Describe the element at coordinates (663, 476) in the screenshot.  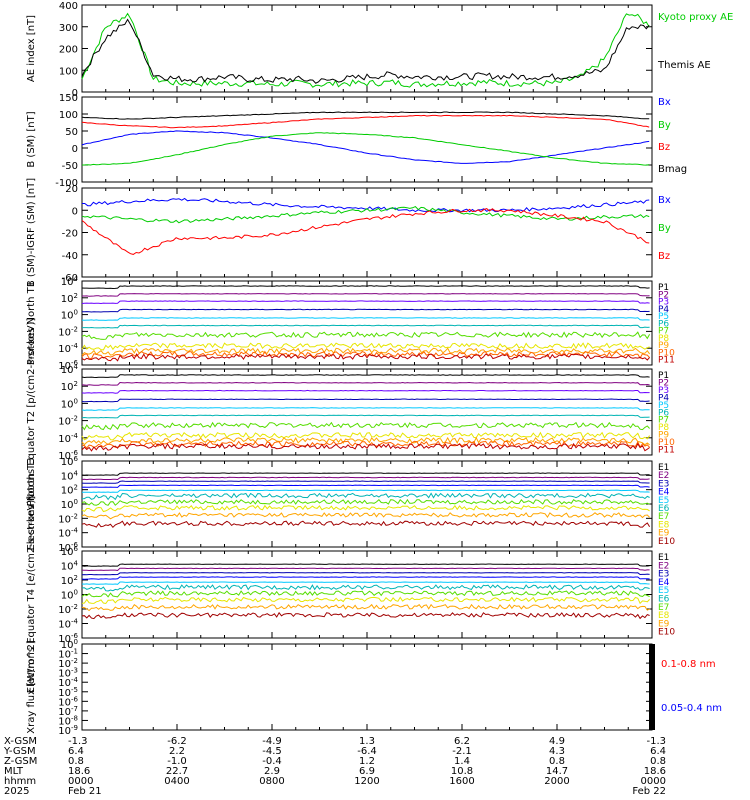
I see `legend-label: E2` at that location.